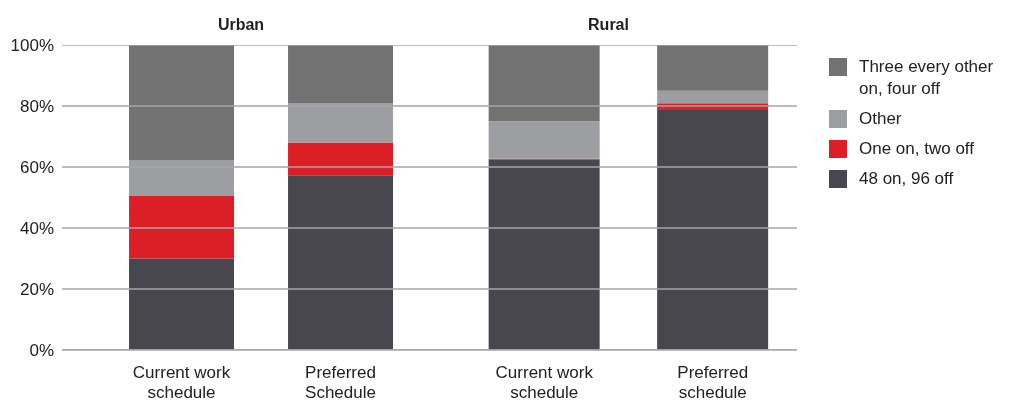 The width and height of the screenshot is (1029, 409). What do you see at coordinates (41, 351) in the screenshot?
I see `y-tick-label: 0%` at bounding box center [41, 351].